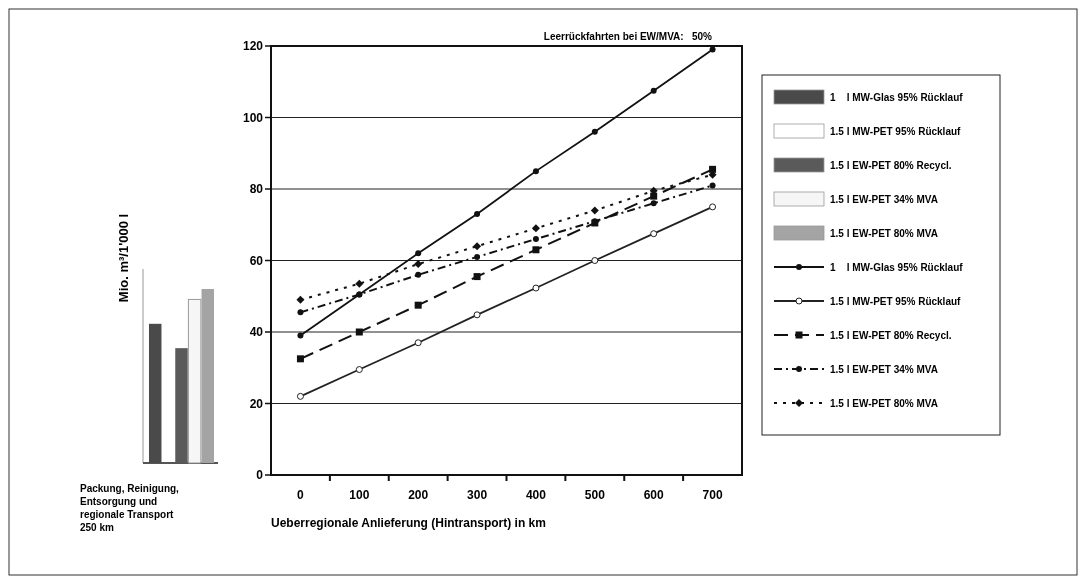 This screenshot has height=584, width=1087. Describe the element at coordinates (408, 523) in the screenshot. I see `x-axis-title: Ueberregionale Anlieferung (Hintransport) in km` at that location.